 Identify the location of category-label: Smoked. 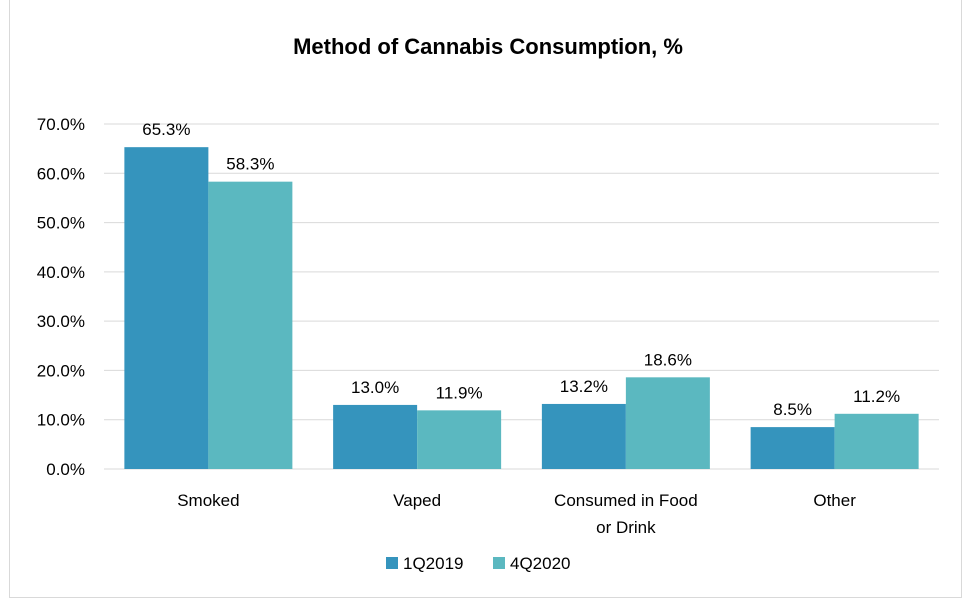
(208, 500).